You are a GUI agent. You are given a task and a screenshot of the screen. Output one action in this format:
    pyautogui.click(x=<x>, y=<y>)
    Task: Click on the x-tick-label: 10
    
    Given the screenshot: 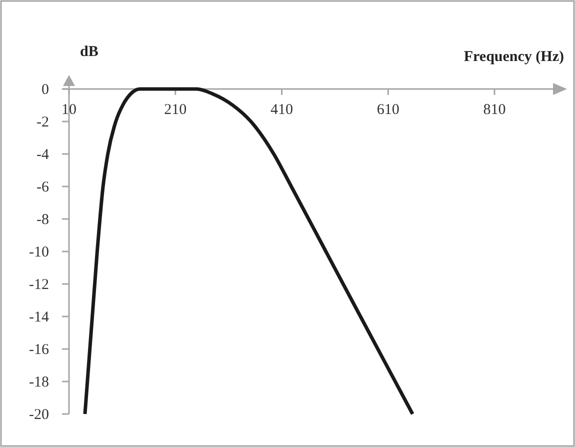 What is the action you would take?
    pyautogui.click(x=69, y=110)
    